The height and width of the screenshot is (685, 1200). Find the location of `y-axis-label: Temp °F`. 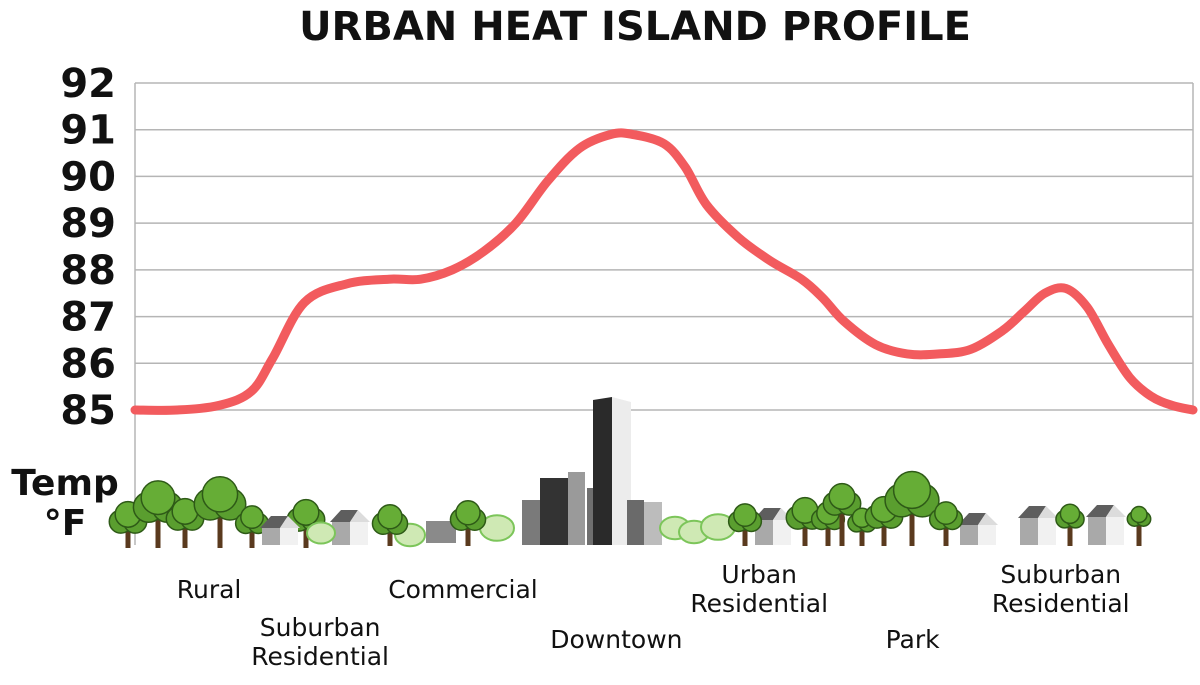

y-axis-label: Temp °F is located at coordinates (64, 503).